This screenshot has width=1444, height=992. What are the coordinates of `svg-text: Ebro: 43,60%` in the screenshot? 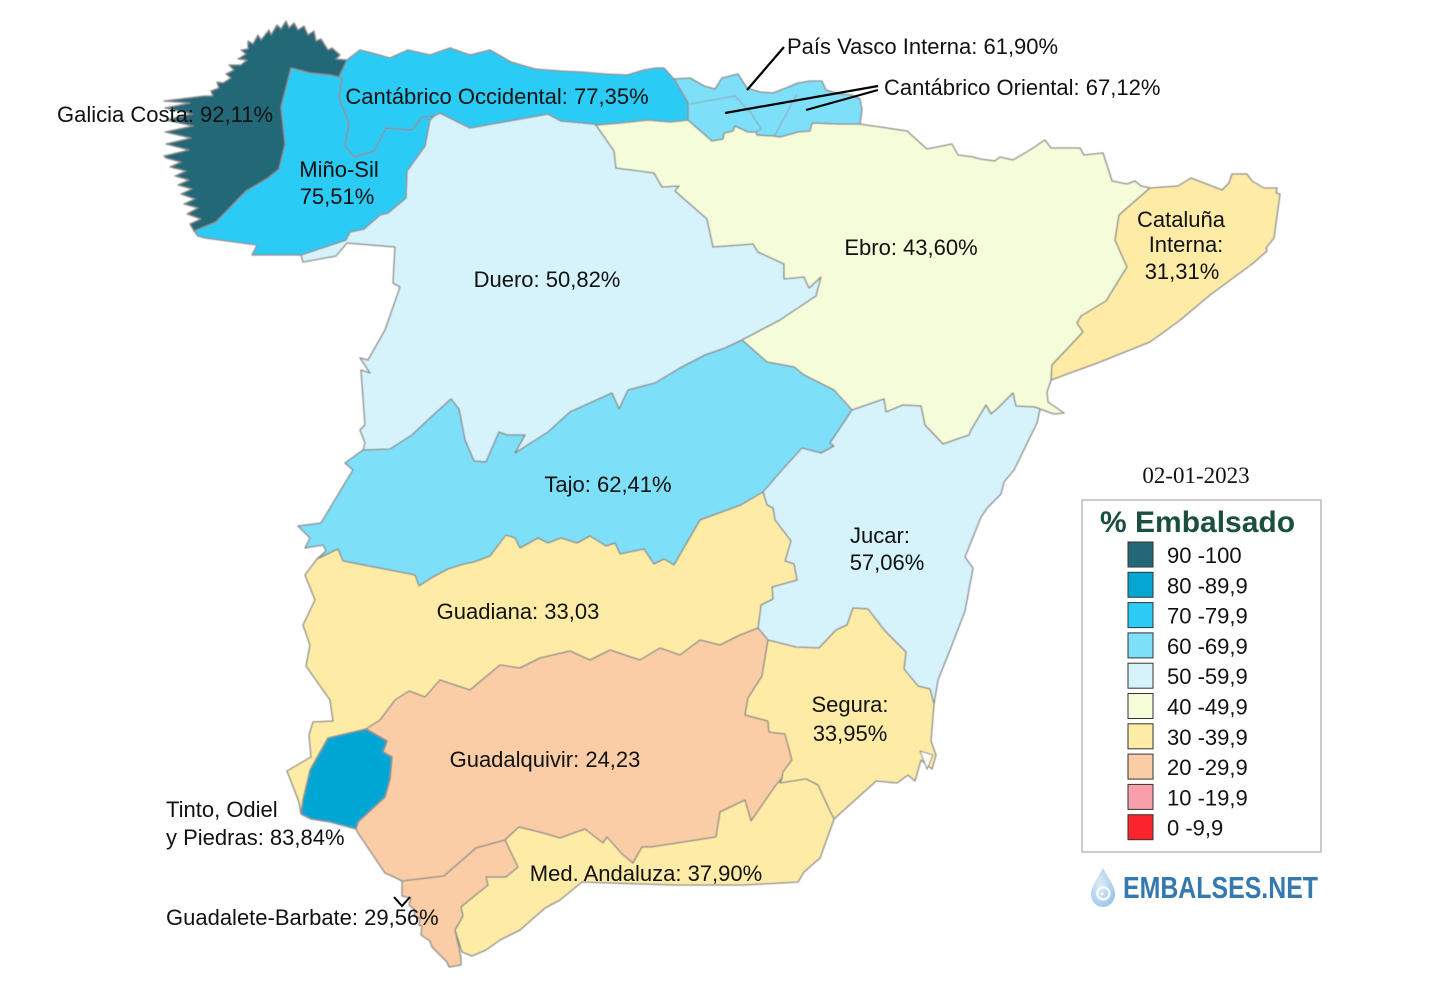 It's located at (910, 247).